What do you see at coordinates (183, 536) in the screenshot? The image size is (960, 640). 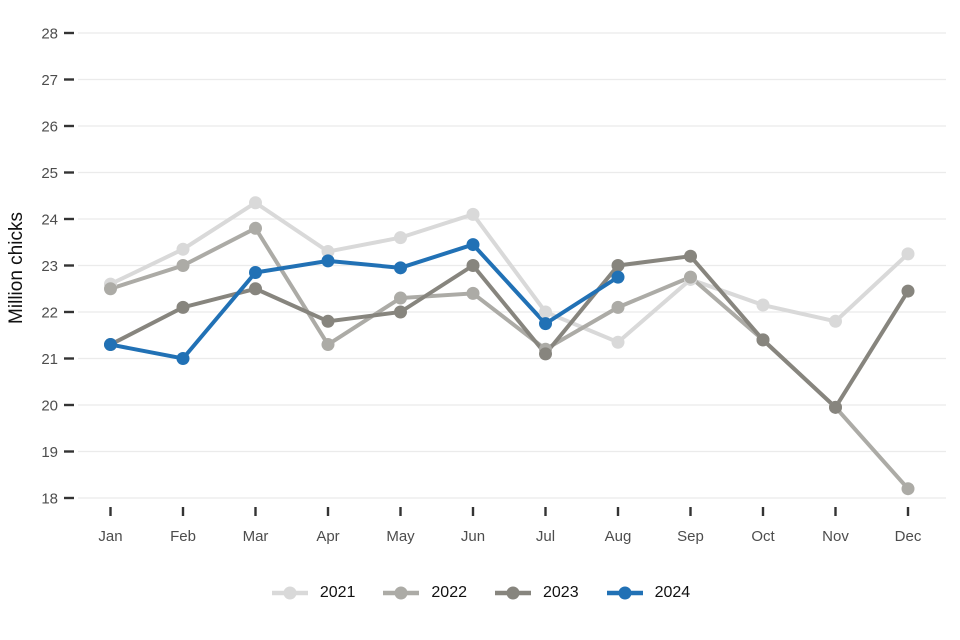 I see `x-tick-label: Feb` at bounding box center [183, 536].